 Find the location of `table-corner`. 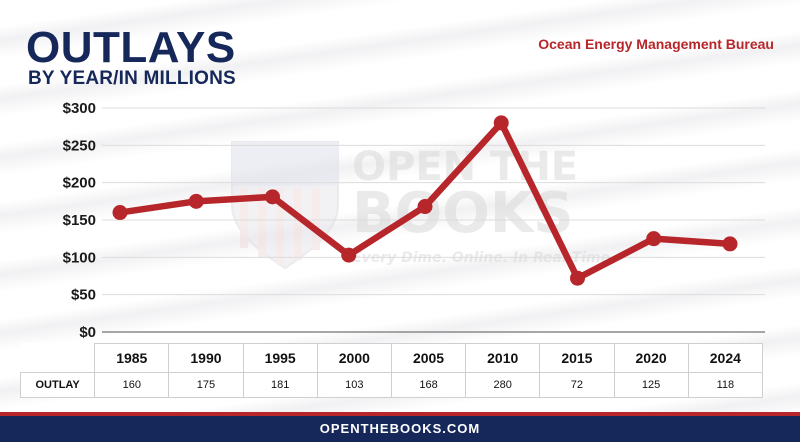

table-corner is located at coordinates (58, 358).